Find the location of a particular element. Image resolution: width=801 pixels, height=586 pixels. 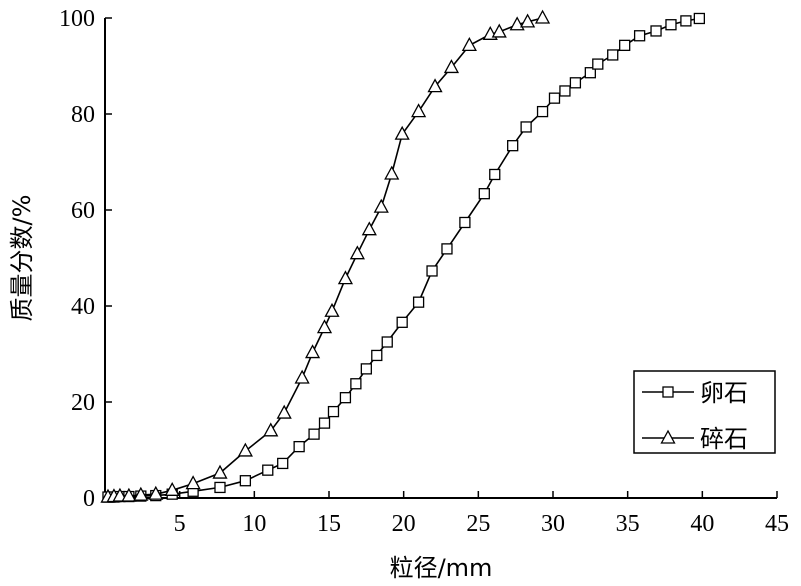

x-tick-label: 15 is located at coordinates (329, 524).